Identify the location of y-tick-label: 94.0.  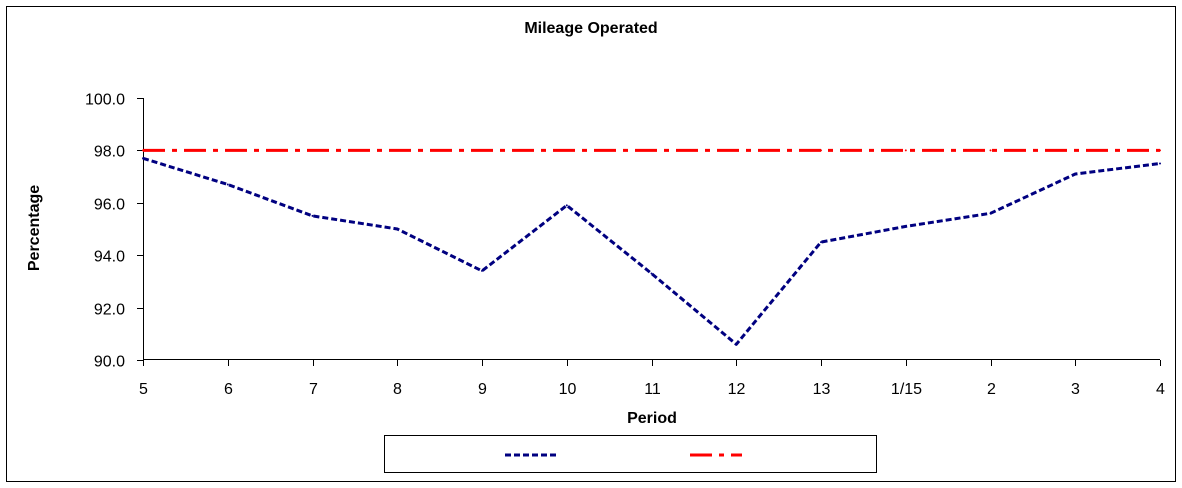
(109, 257).